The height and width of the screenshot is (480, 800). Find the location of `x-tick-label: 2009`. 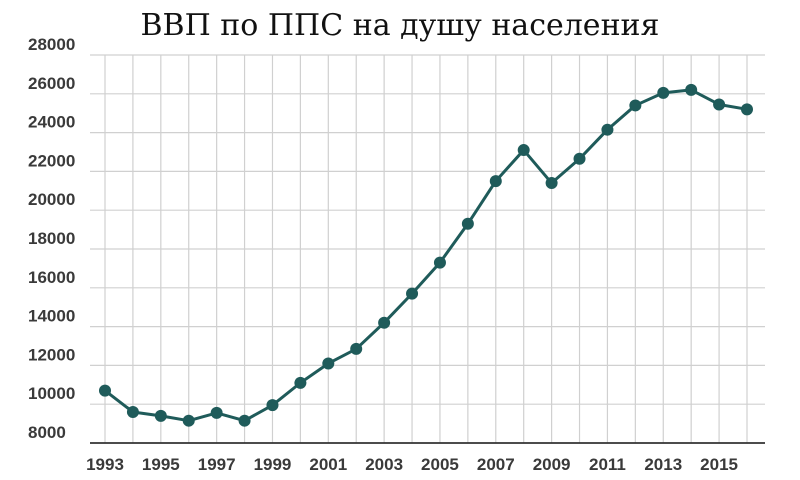

x-tick-label: 2009 is located at coordinates (552, 464).